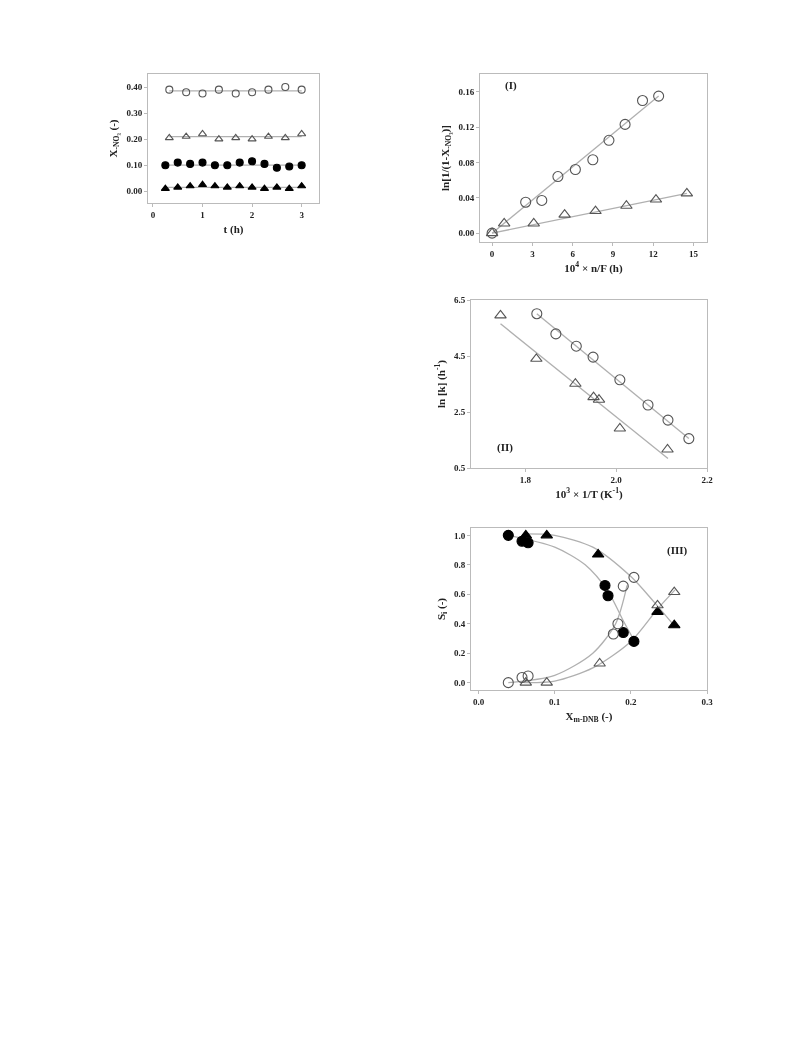 This screenshot has width=793, height=1057. Describe the element at coordinates (707, 479) in the screenshot. I see `x-tick-label: 2.2` at that location.